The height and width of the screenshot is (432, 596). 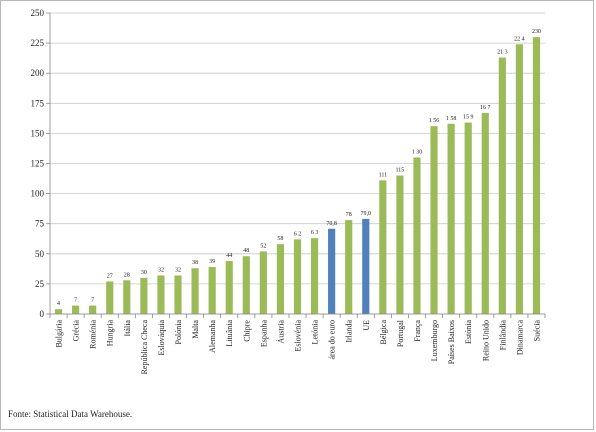 What do you see at coordinates (38, 43) in the screenshot?
I see `y-tick-label: 225` at bounding box center [38, 43].